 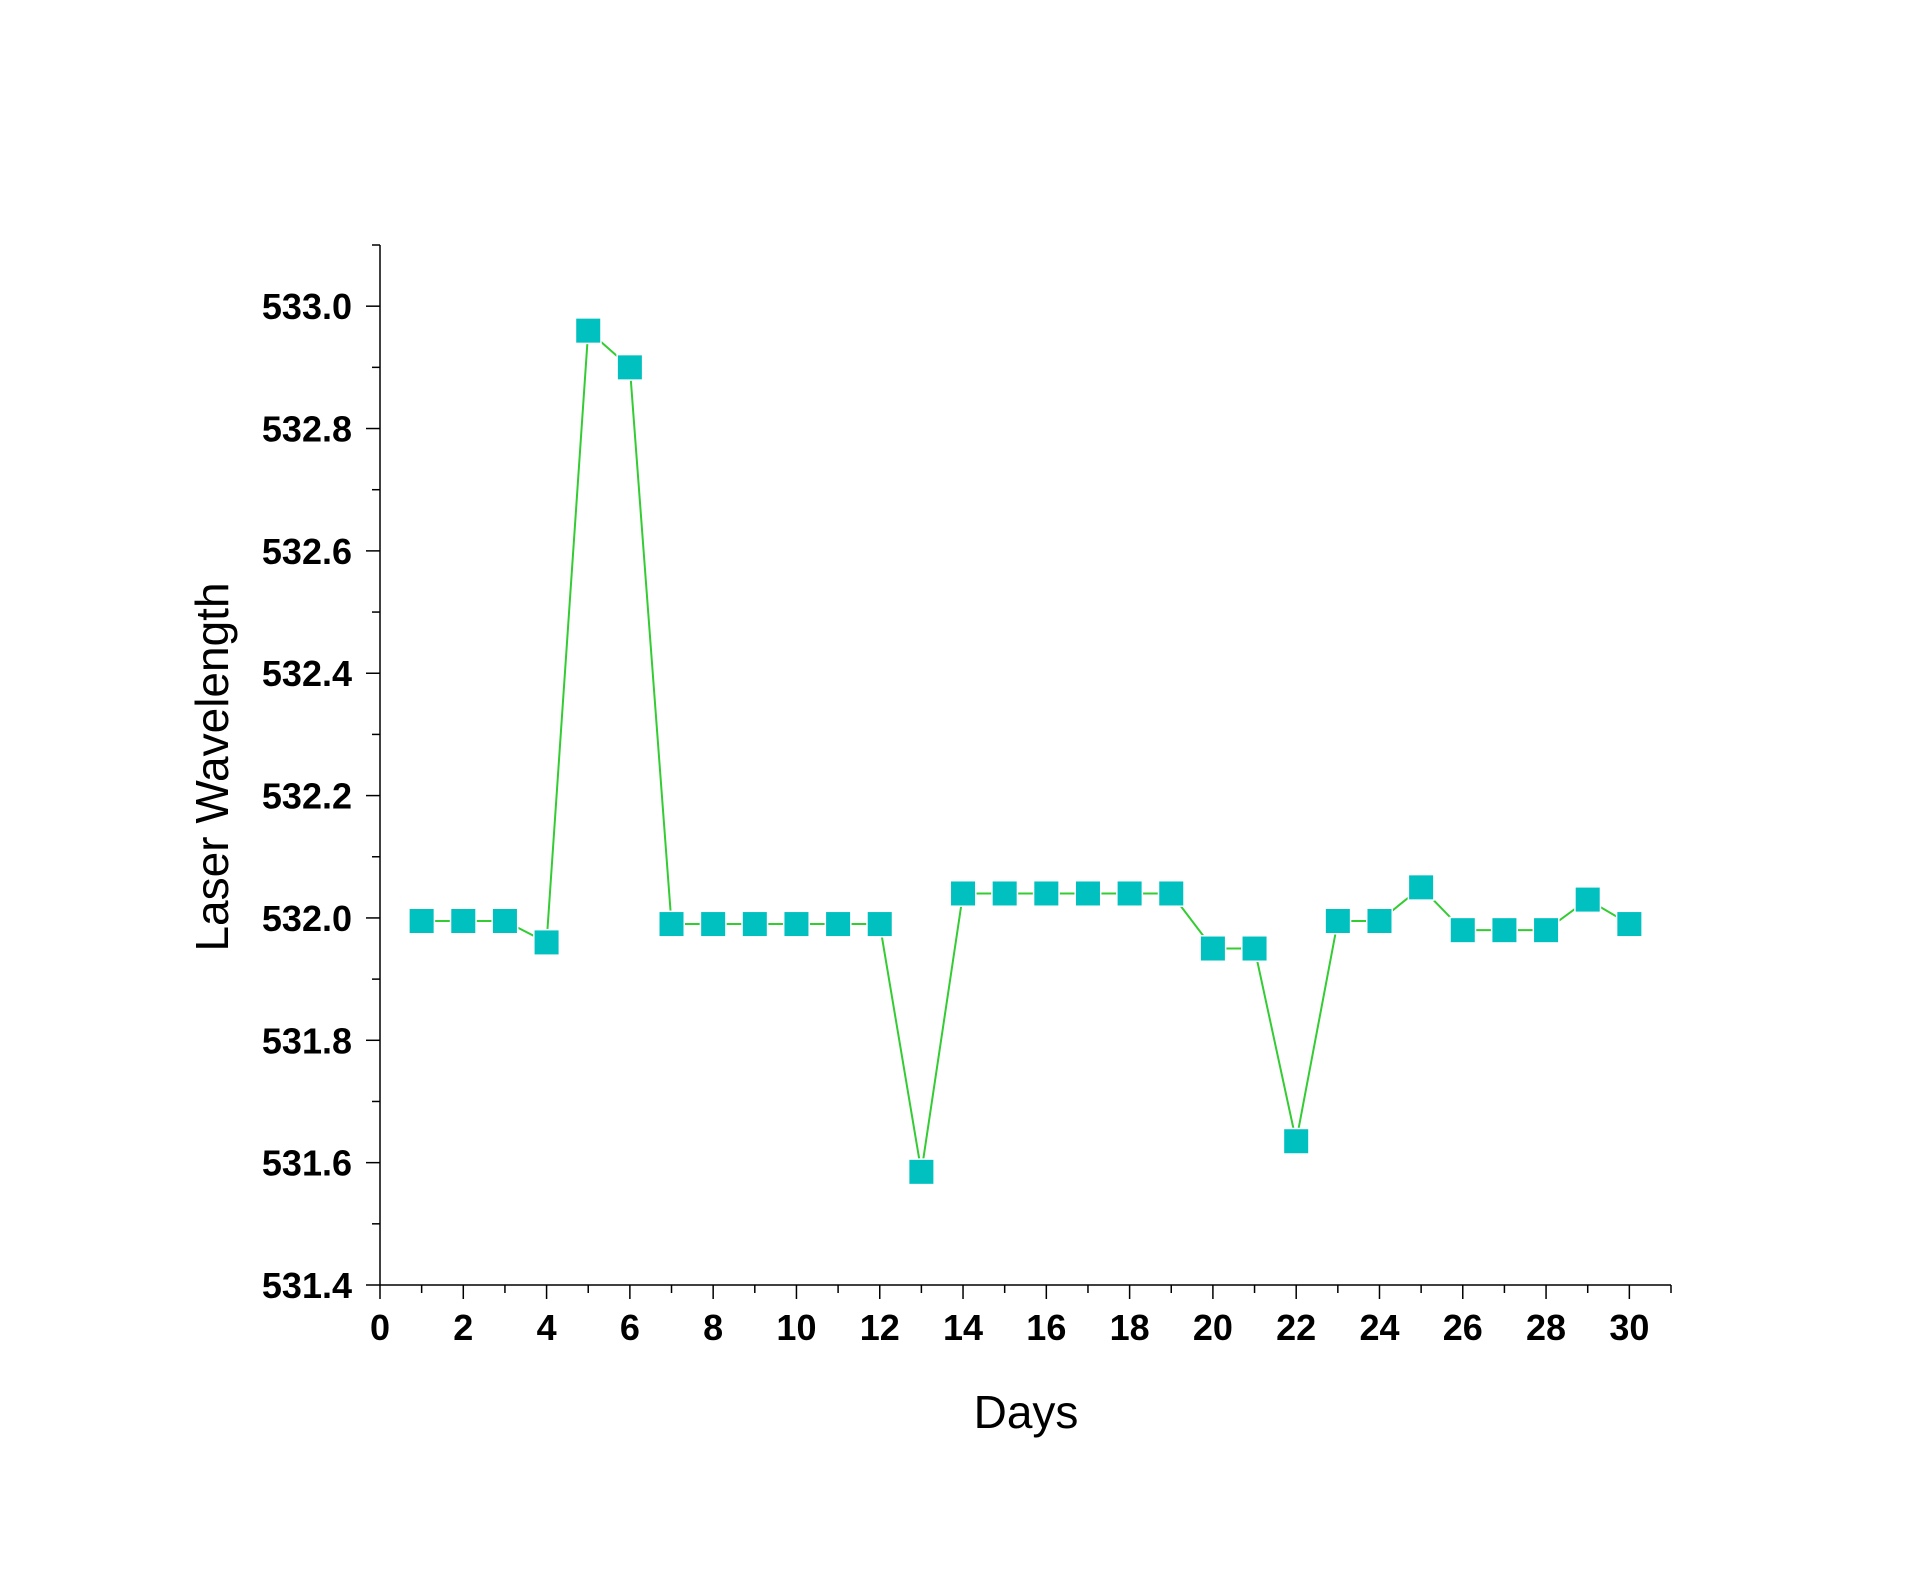 What do you see at coordinates (547, 1327) in the screenshot?
I see `x-tick-label: 4` at bounding box center [547, 1327].